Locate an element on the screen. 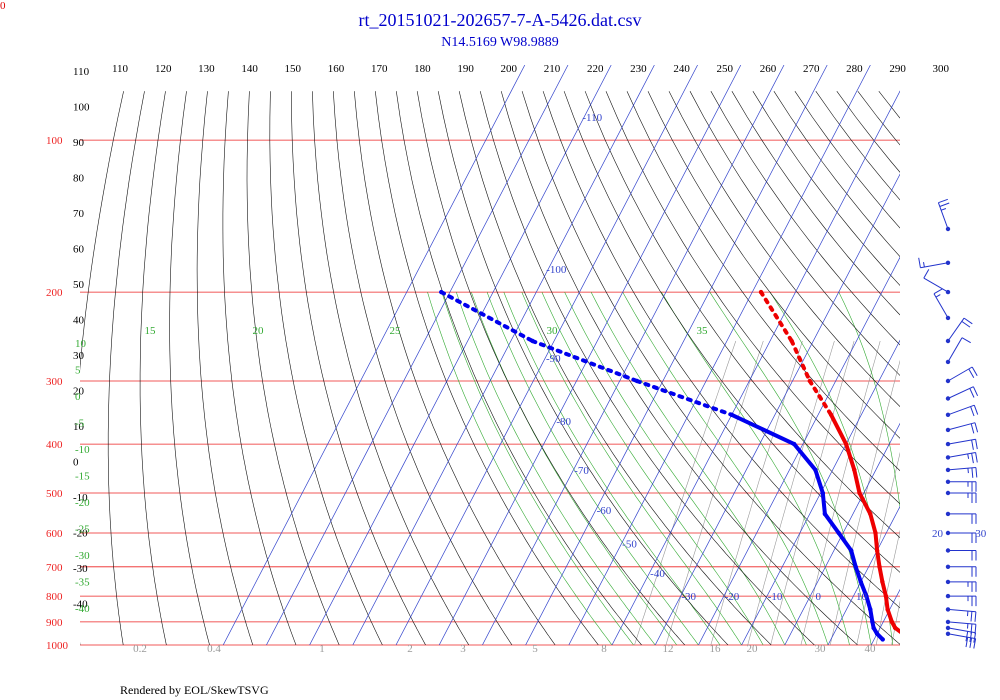  top-axis-label-160: 160 is located at coordinates (336, 69).